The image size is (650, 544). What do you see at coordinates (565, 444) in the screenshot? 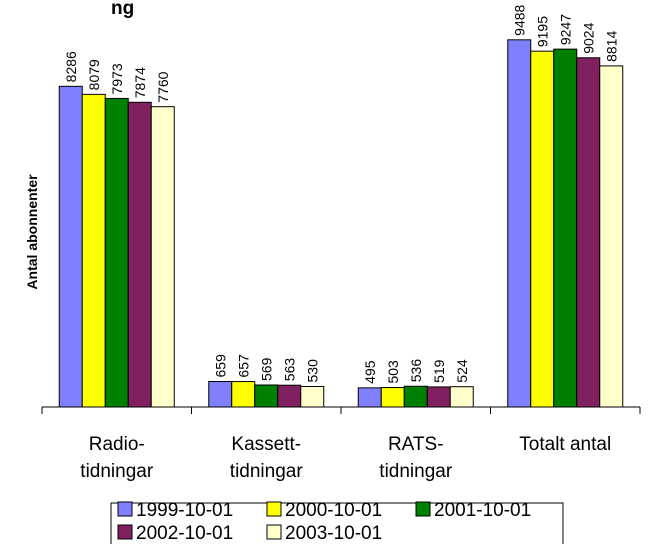
I see `category-label: Totalt antal` at bounding box center [565, 444].